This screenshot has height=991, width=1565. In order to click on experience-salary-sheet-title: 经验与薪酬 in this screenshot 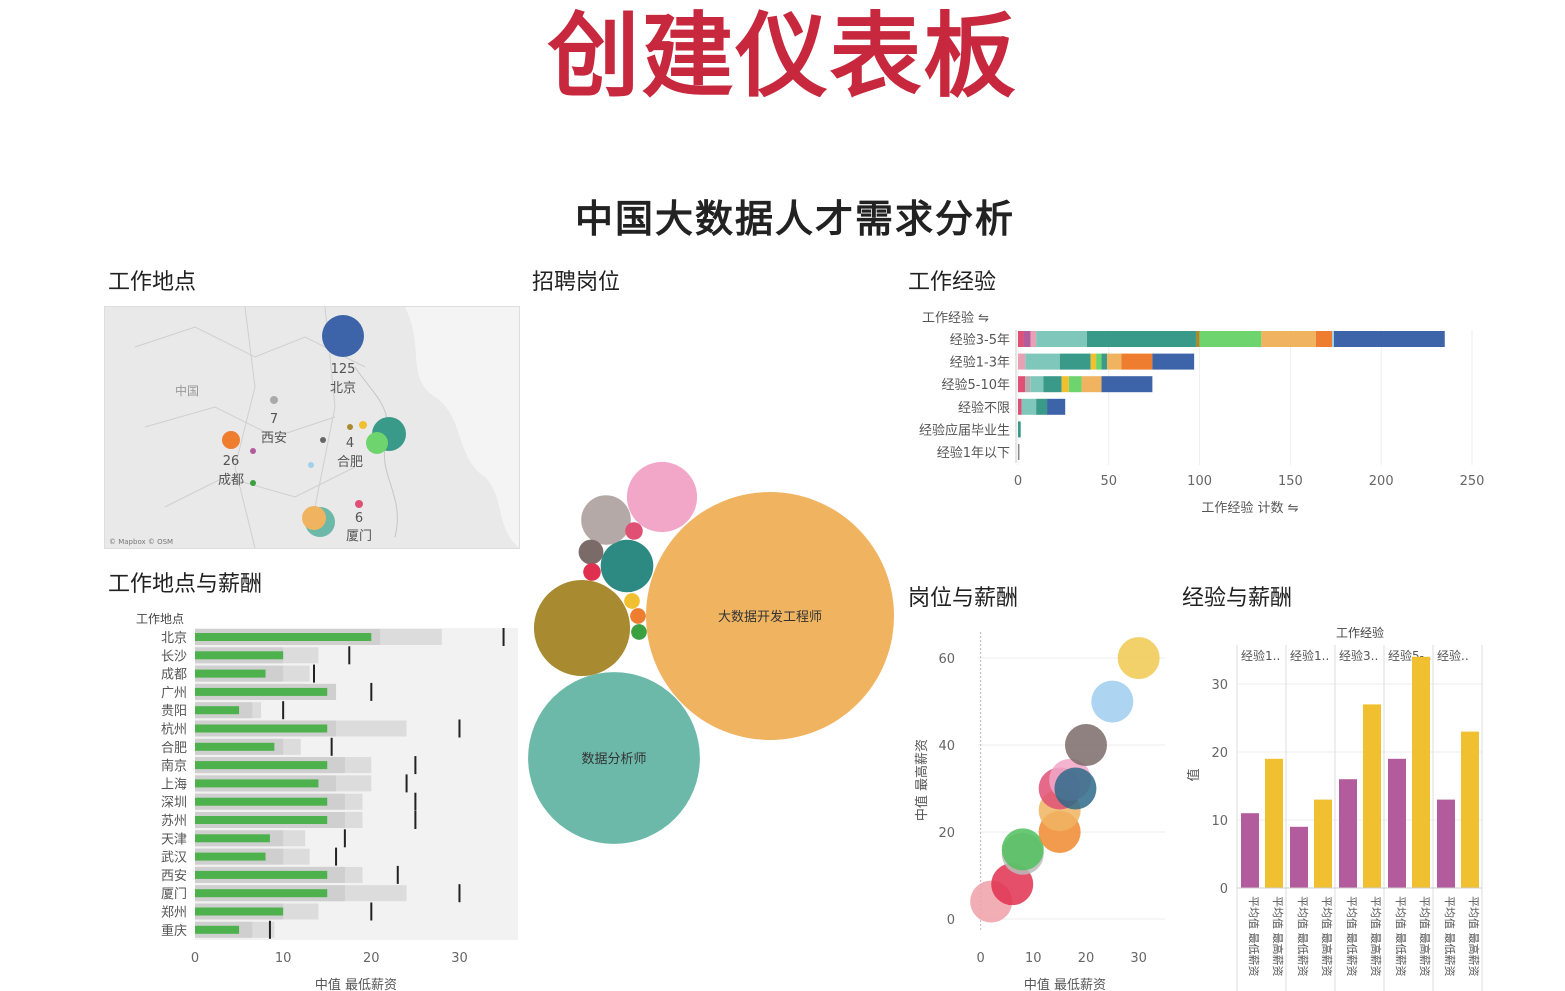, I will do `click(1237, 598)`.